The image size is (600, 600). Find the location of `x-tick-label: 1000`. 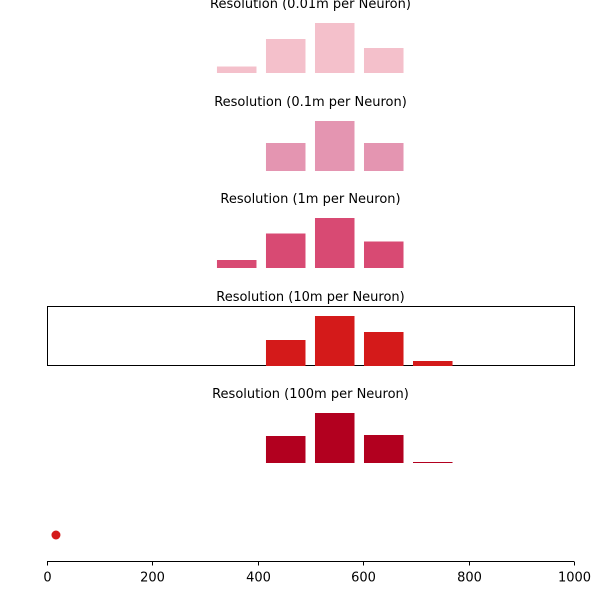

x-tick-label: 1000 is located at coordinates (574, 578).